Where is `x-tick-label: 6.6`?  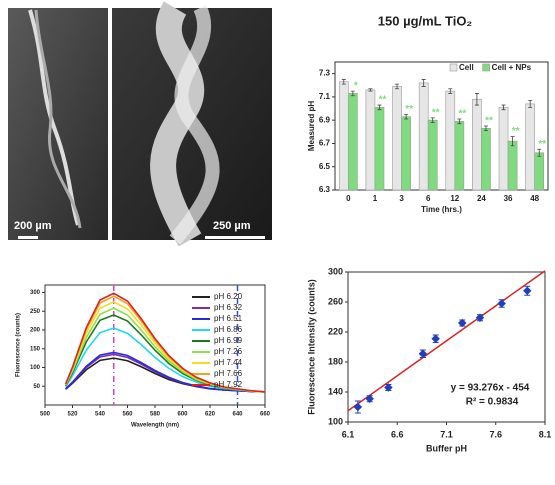 x-tick-label: 6.6 is located at coordinates (397, 434).